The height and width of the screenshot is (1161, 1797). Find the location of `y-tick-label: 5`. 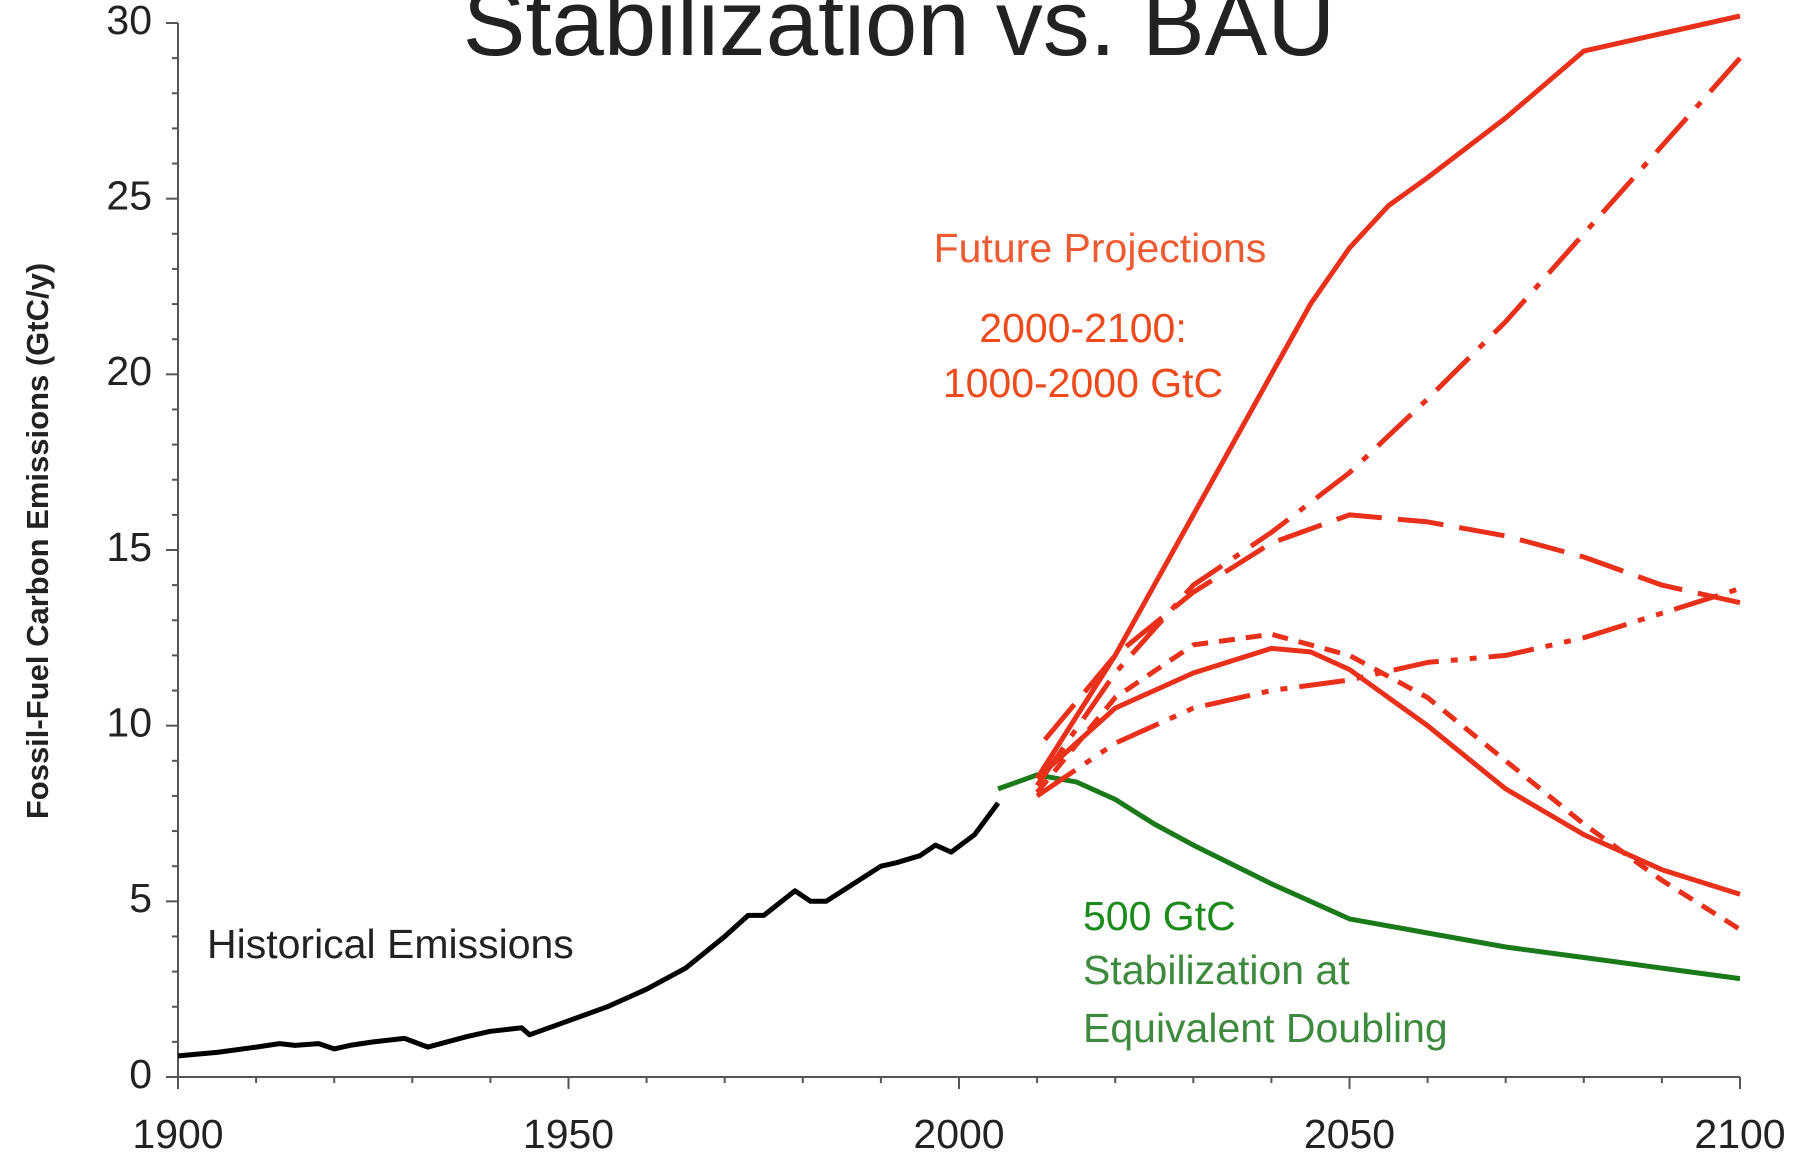

y-tick-label: 5 is located at coordinates (140, 898).